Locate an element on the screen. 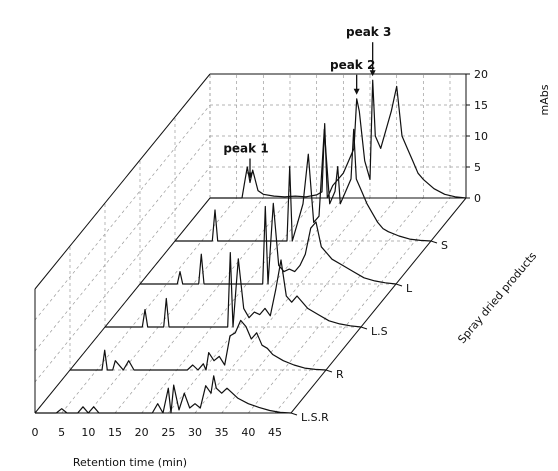 The image size is (558, 471). annotations: peak 1 peak 2 peak 3 is located at coordinates (307, 102).